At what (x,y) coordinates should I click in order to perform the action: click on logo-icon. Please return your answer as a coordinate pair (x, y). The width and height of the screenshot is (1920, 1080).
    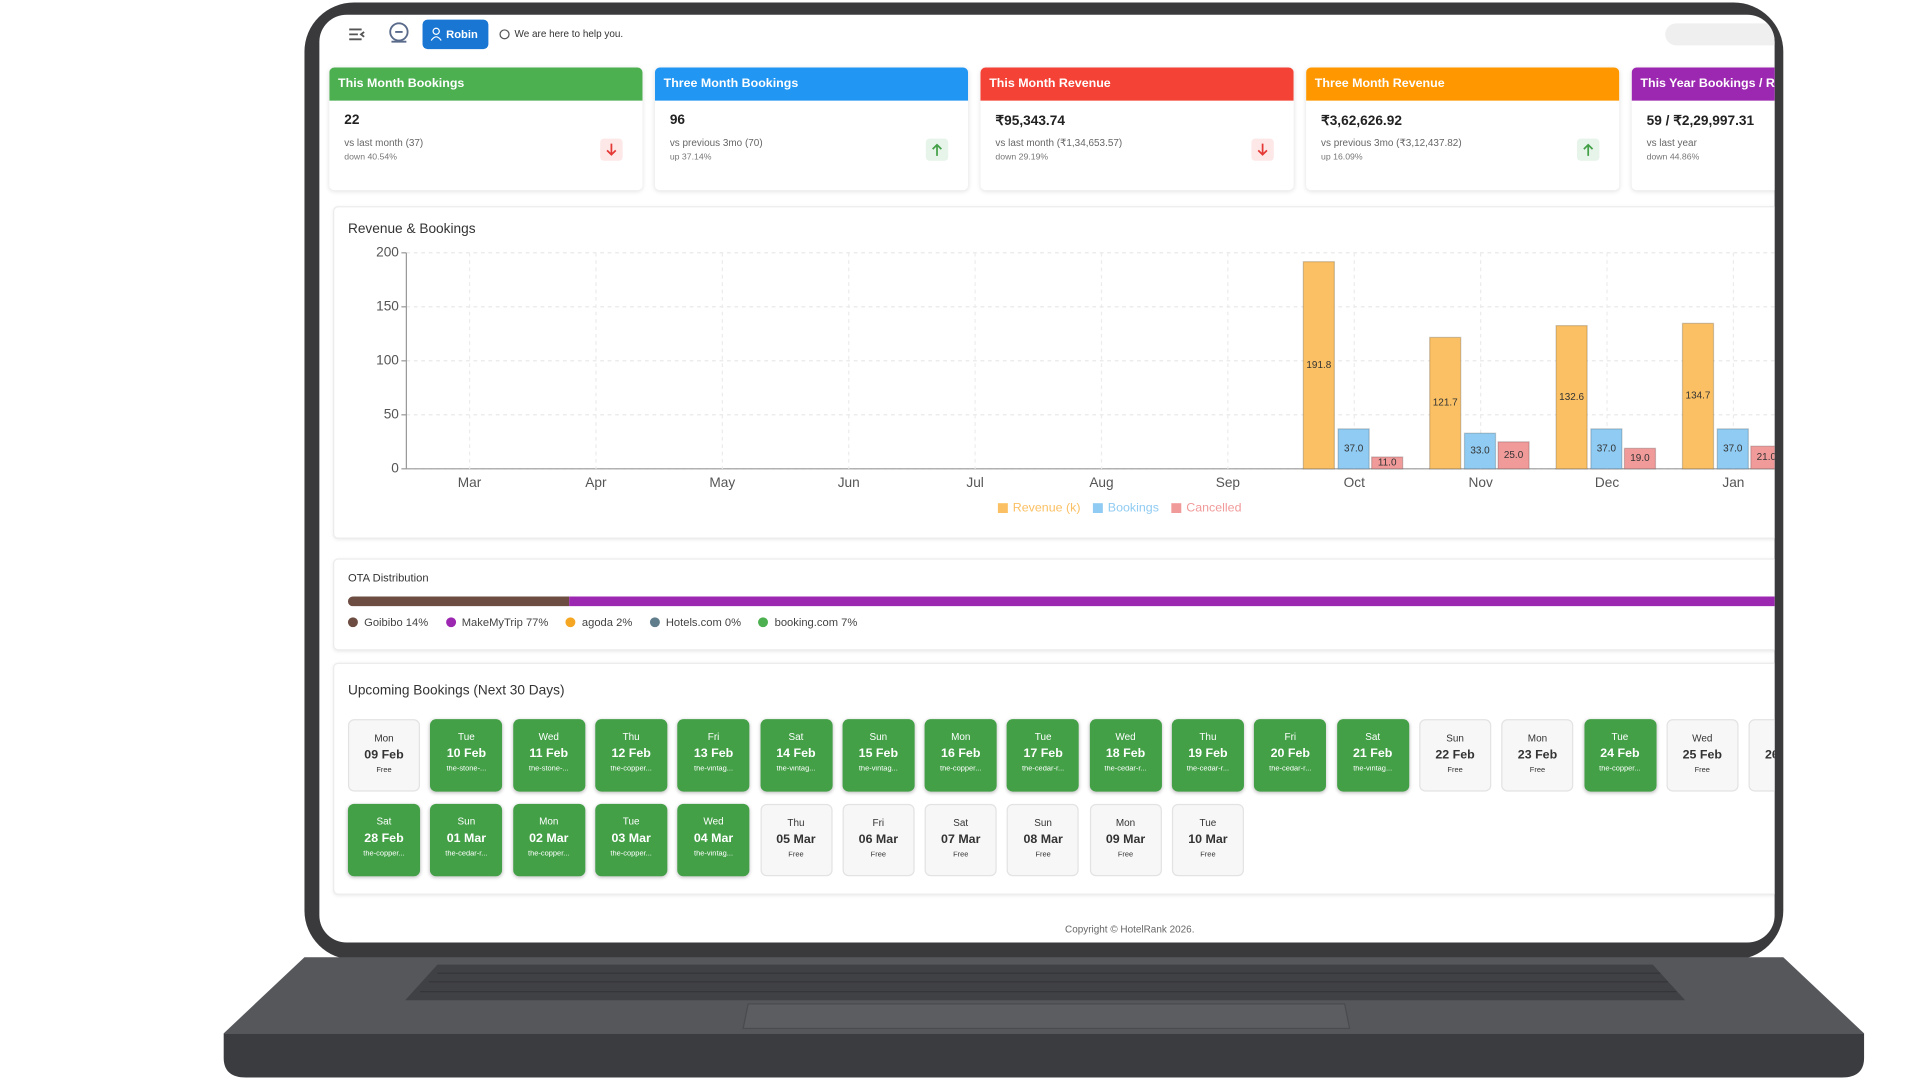
    Looking at the image, I should click on (399, 32).